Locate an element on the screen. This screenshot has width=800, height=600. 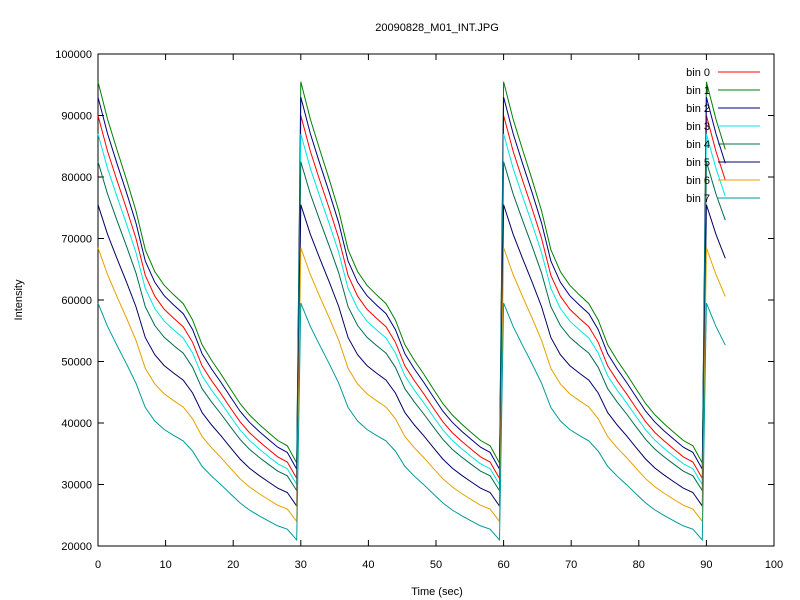
x-tick-label: 80 is located at coordinates (639, 565).